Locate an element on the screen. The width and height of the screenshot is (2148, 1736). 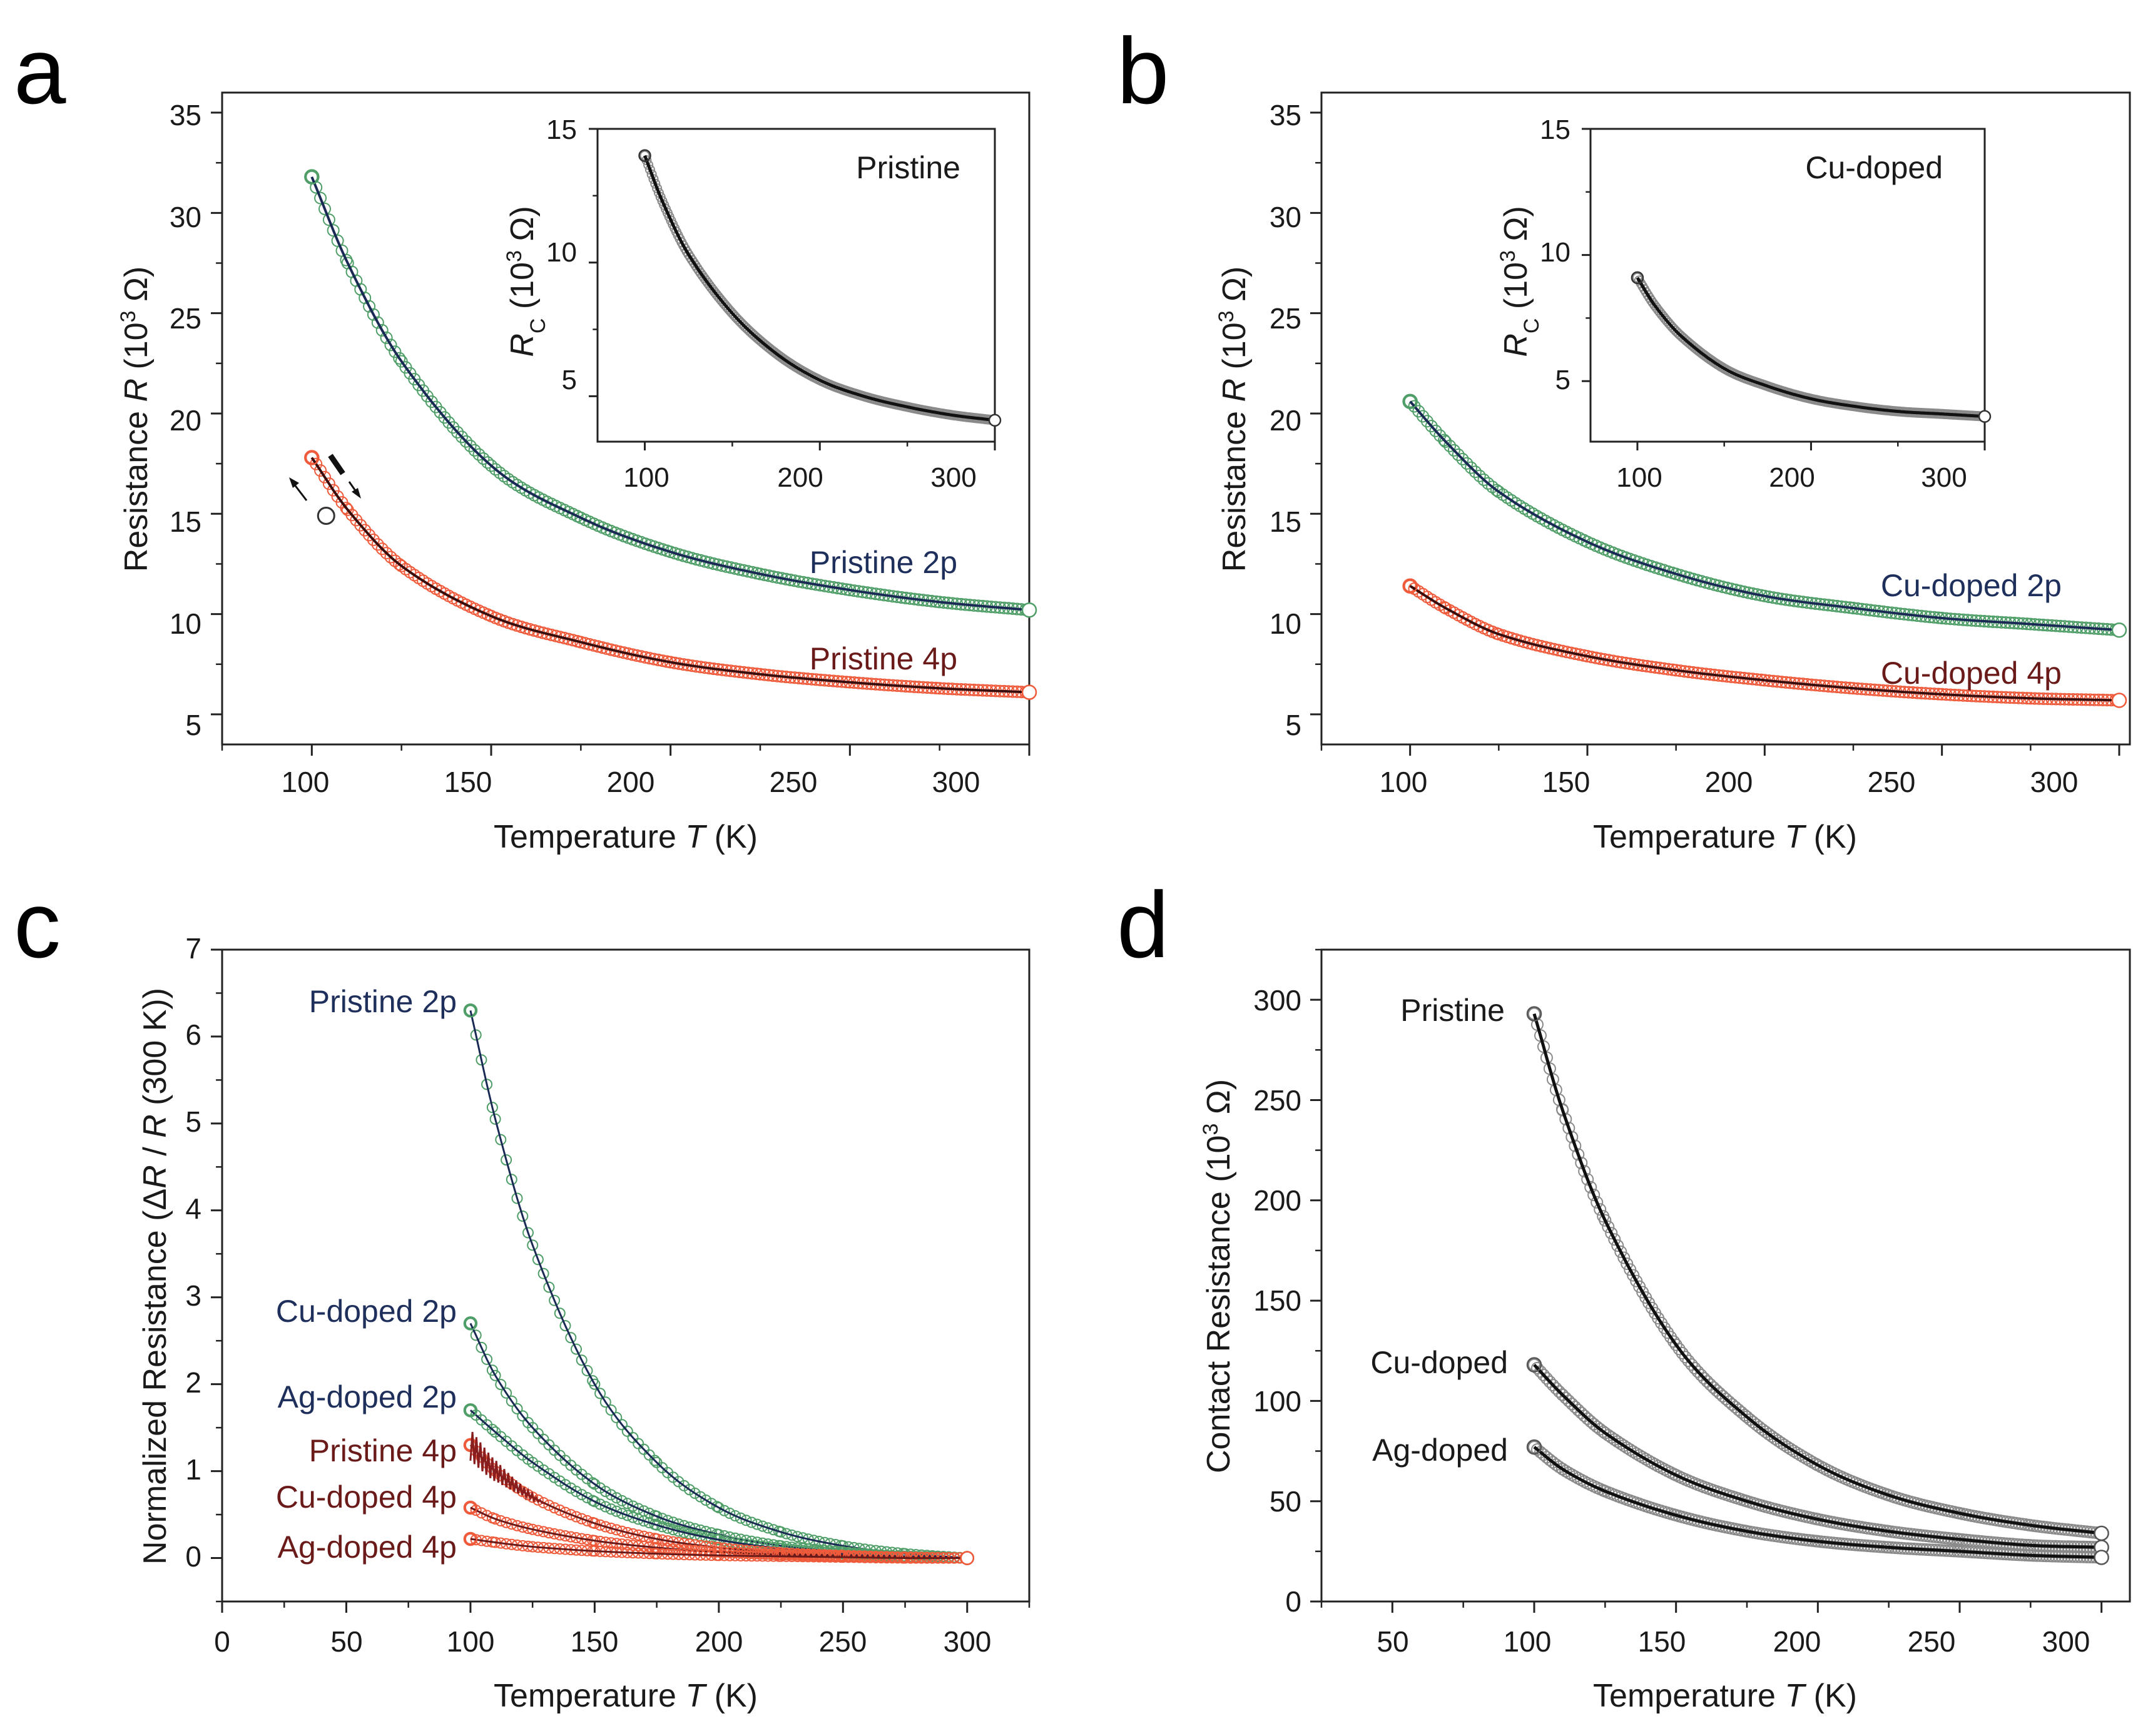
inset-y-axis-title-b: RC (103 Ω) is located at coordinates (1520, 282).